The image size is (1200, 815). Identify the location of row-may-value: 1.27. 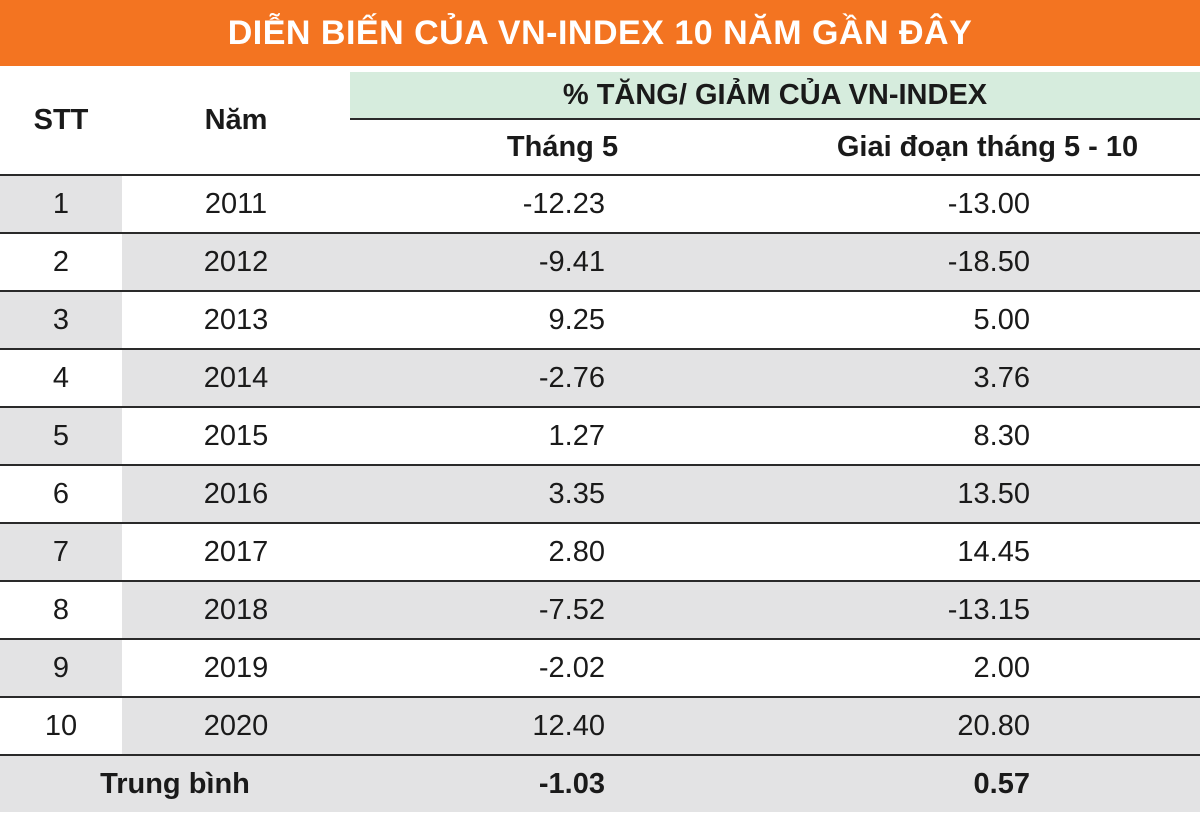
(576, 435).